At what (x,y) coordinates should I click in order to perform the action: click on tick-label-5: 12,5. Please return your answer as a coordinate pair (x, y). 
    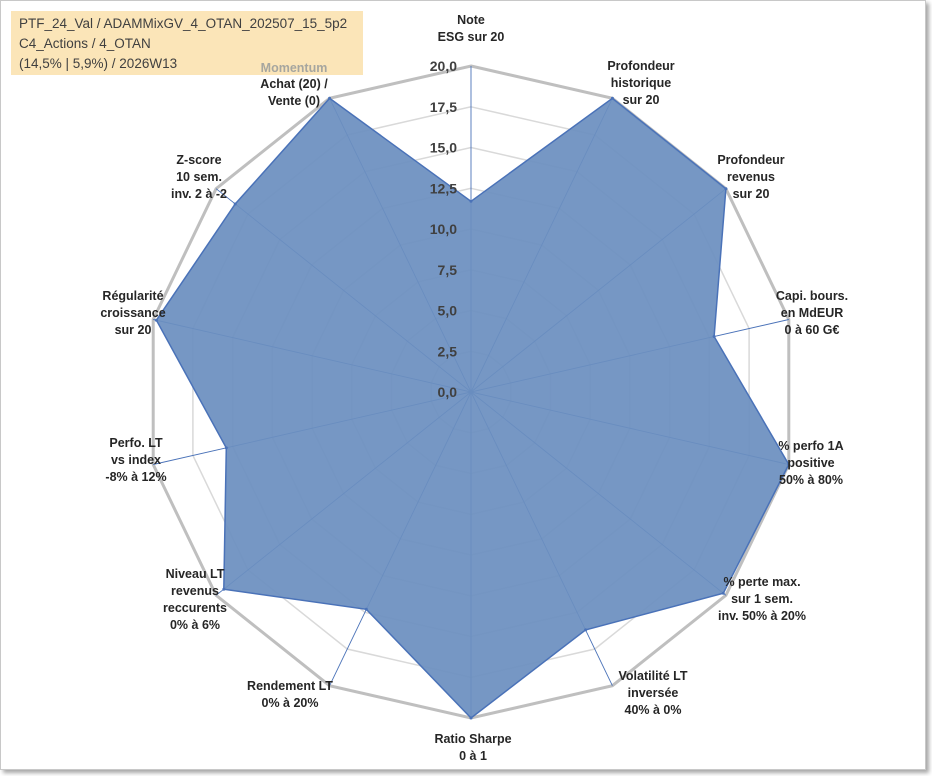
    Looking at the image, I should click on (443, 188).